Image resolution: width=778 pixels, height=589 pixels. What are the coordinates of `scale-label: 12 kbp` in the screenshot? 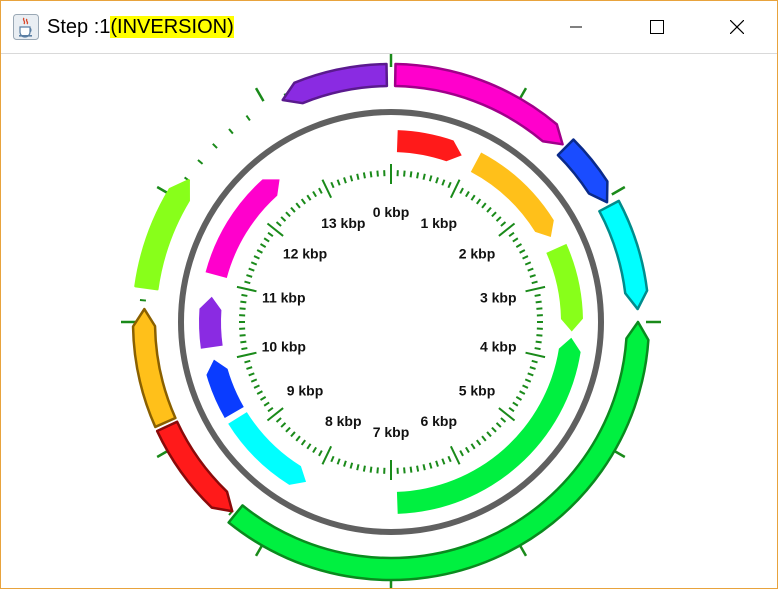 It's located at (305, 253).